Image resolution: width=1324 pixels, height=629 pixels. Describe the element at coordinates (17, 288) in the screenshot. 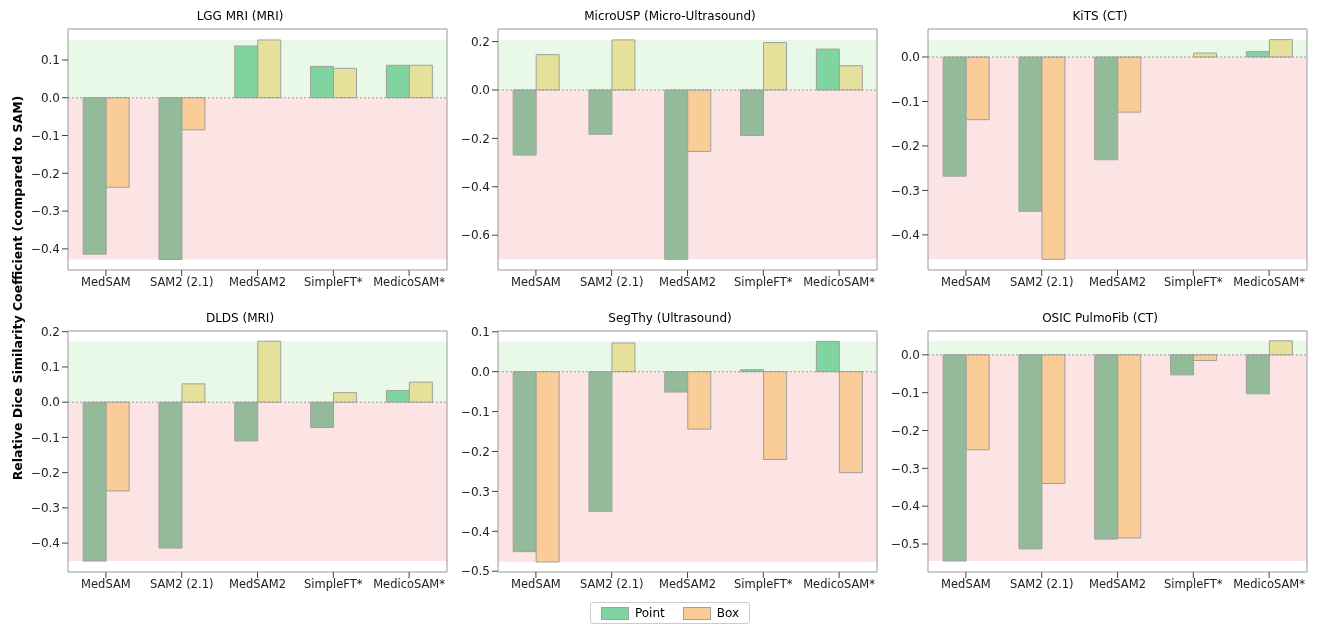

I see `y-axis-title: Relative Dice Similarity Coefficient (compared to SAM)` at that location.